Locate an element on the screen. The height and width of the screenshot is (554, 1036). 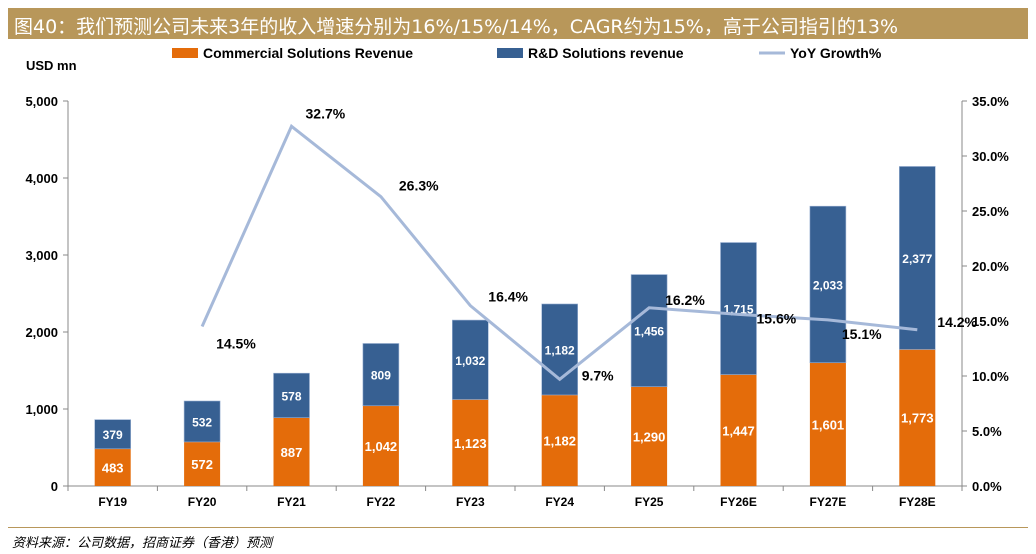
left-axis-label: USD mn is located at coordinates (51, 65).